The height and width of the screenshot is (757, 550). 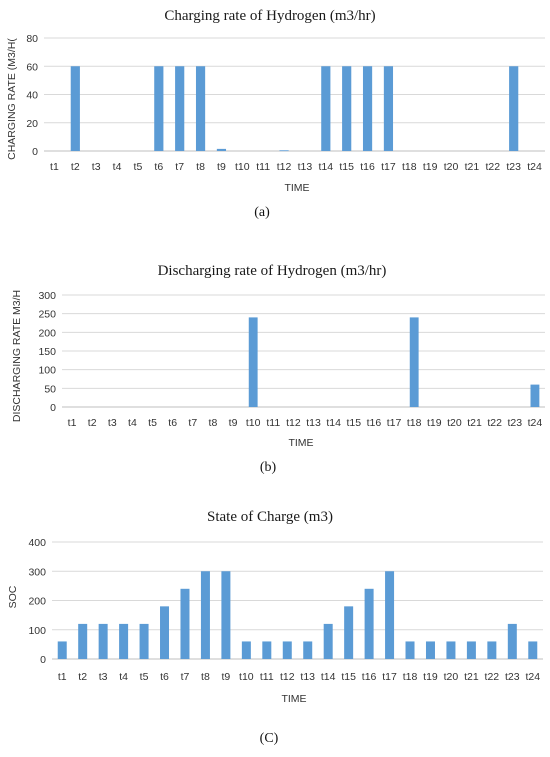 What do you see at coordinates (471, 677) in the screenshot?
I see `x-tick-label: t21` at bounding box center [471, 677].